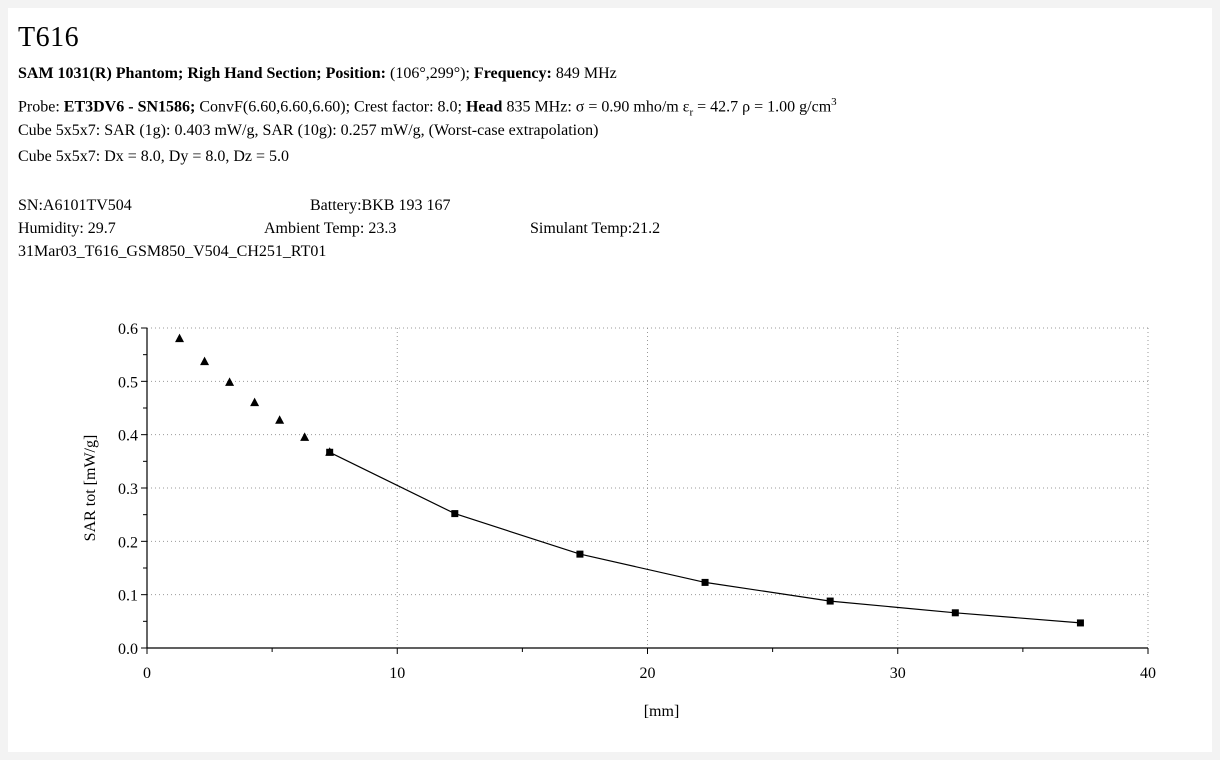  I want to click on simulant-temp: Simulant Temp:21.2, so click(595, 228).